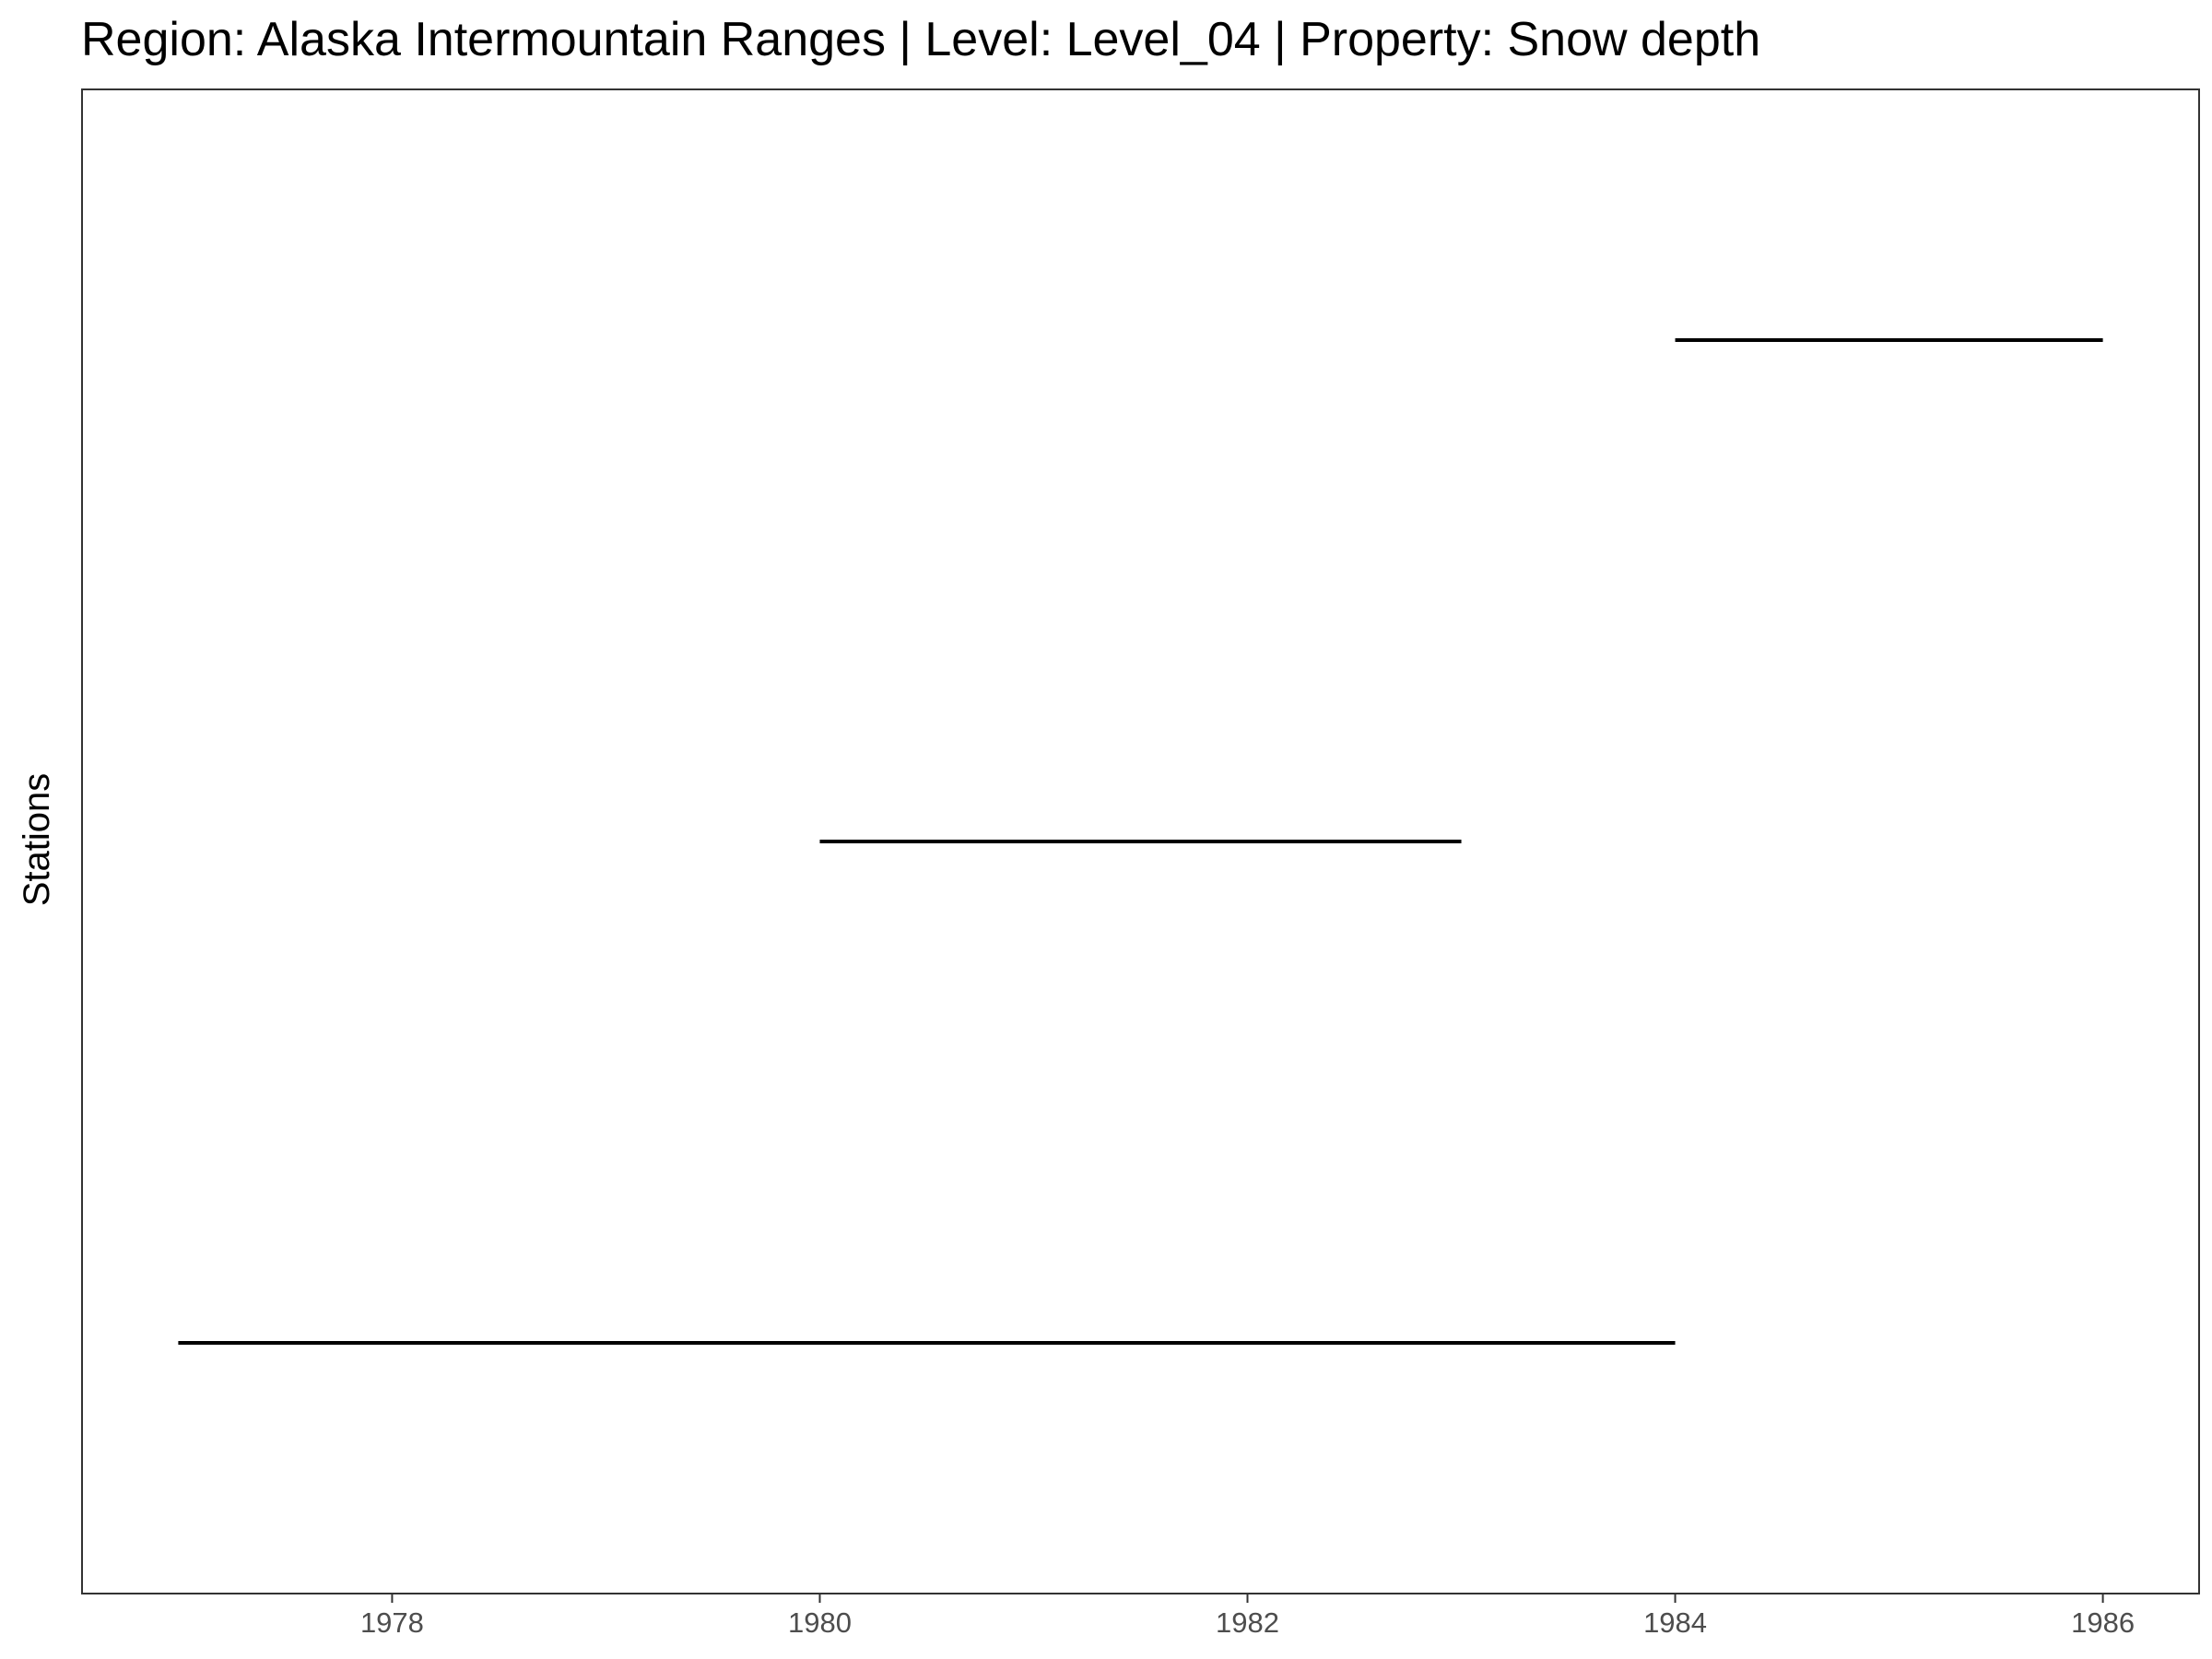 The height and width of the screenshot is (1659, 2212). Describe the element at coordinates (820, 1622) in the screenshot. I see `x-tick-label: 1980` at that location.